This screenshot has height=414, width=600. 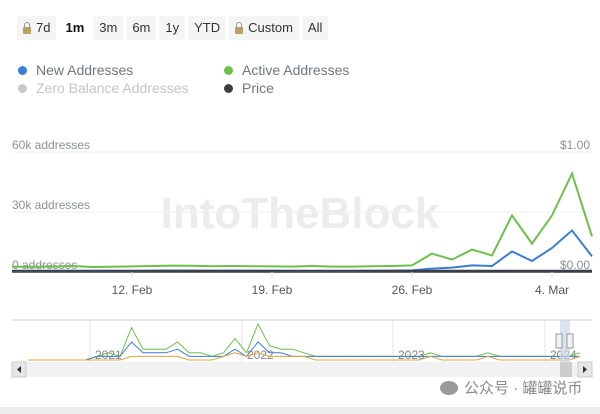 I want to click on range-button-custom: Custom, so click(x=264, y=28).